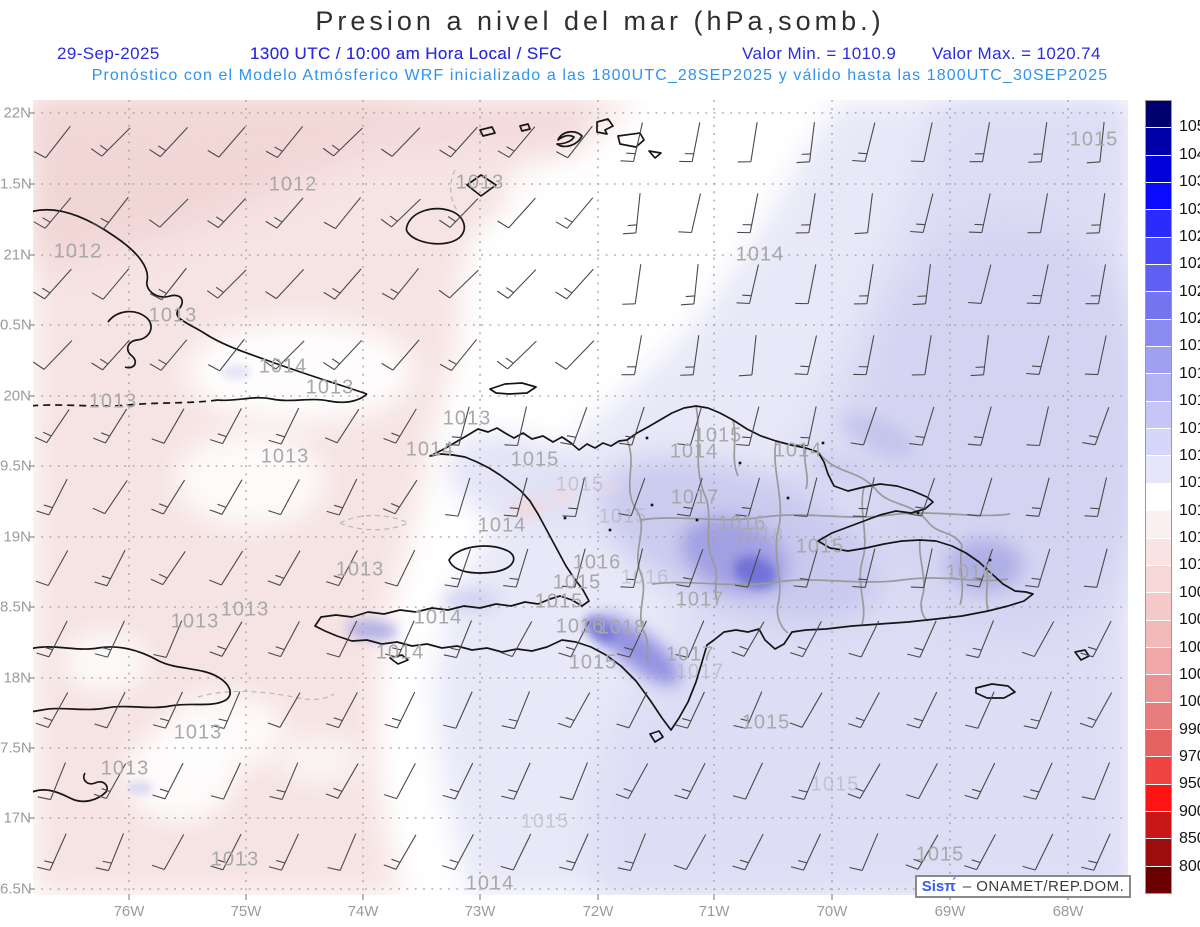  Describe the element at coordinates (1189, 236) in the screenshot. I see `colorbar-label: 1028` at that location.